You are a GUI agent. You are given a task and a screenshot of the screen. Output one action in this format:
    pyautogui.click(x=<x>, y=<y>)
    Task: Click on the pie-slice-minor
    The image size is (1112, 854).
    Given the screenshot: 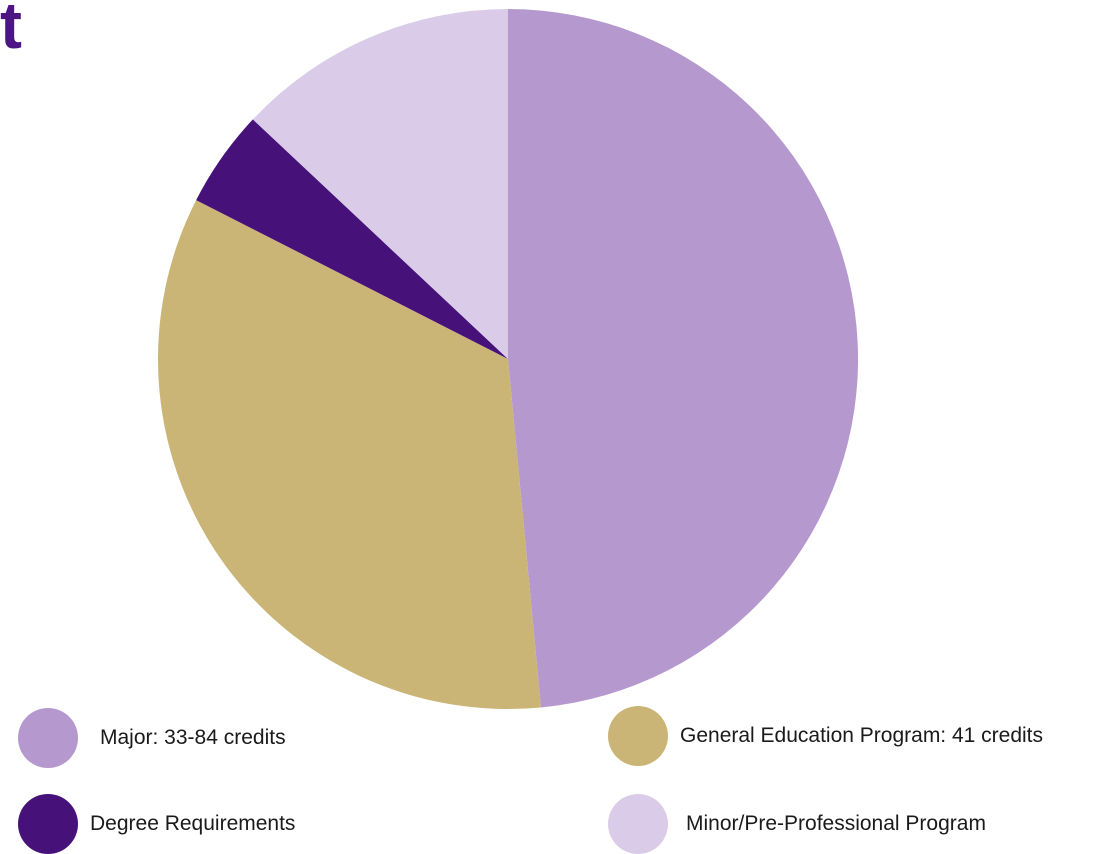 What is the action you would take?
    pyautogui.click(x=380, y=184)
    